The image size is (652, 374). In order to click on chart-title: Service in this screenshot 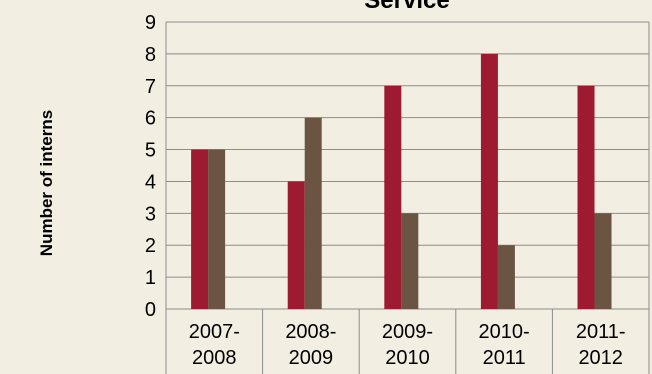, I will do `click(406, 7)`.